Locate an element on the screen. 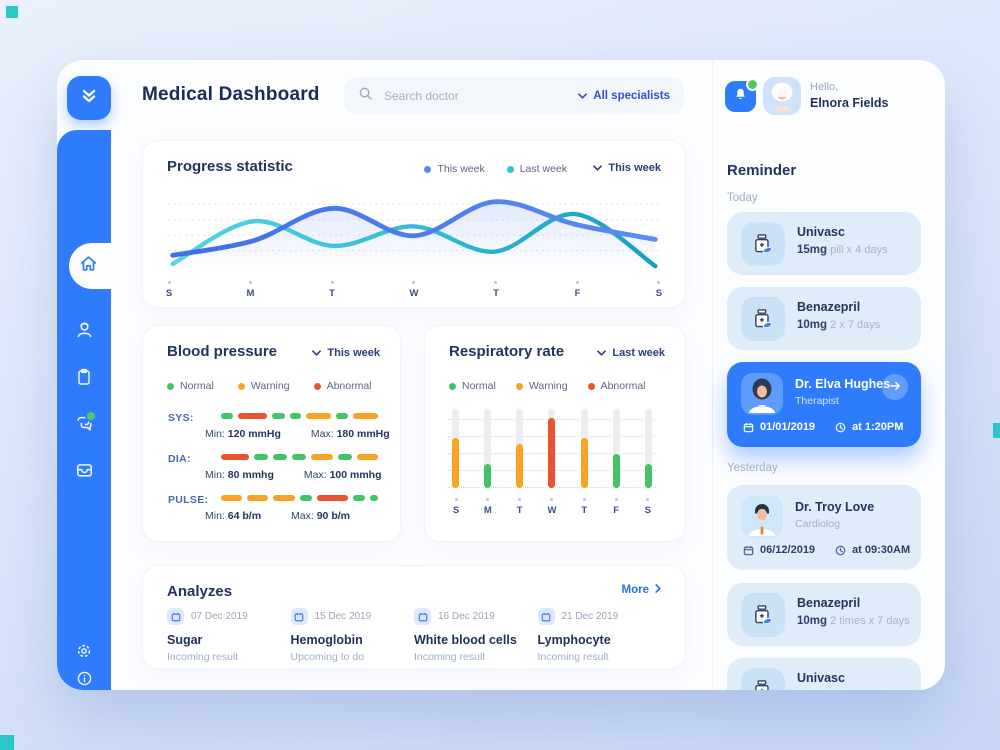  analyze-item: 15 Dec 2019 Hemoglobin Upcoming to do is located at coordinates (352, 635).